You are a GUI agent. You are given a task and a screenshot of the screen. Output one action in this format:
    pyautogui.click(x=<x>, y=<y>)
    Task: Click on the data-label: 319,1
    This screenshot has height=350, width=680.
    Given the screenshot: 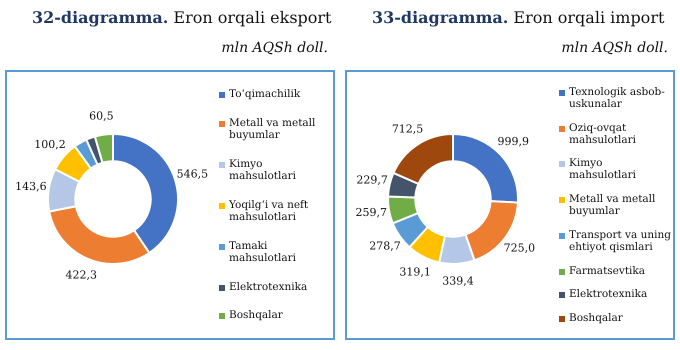 What is the action you would take?
    pyautogui.click(x=415, y=272)
    